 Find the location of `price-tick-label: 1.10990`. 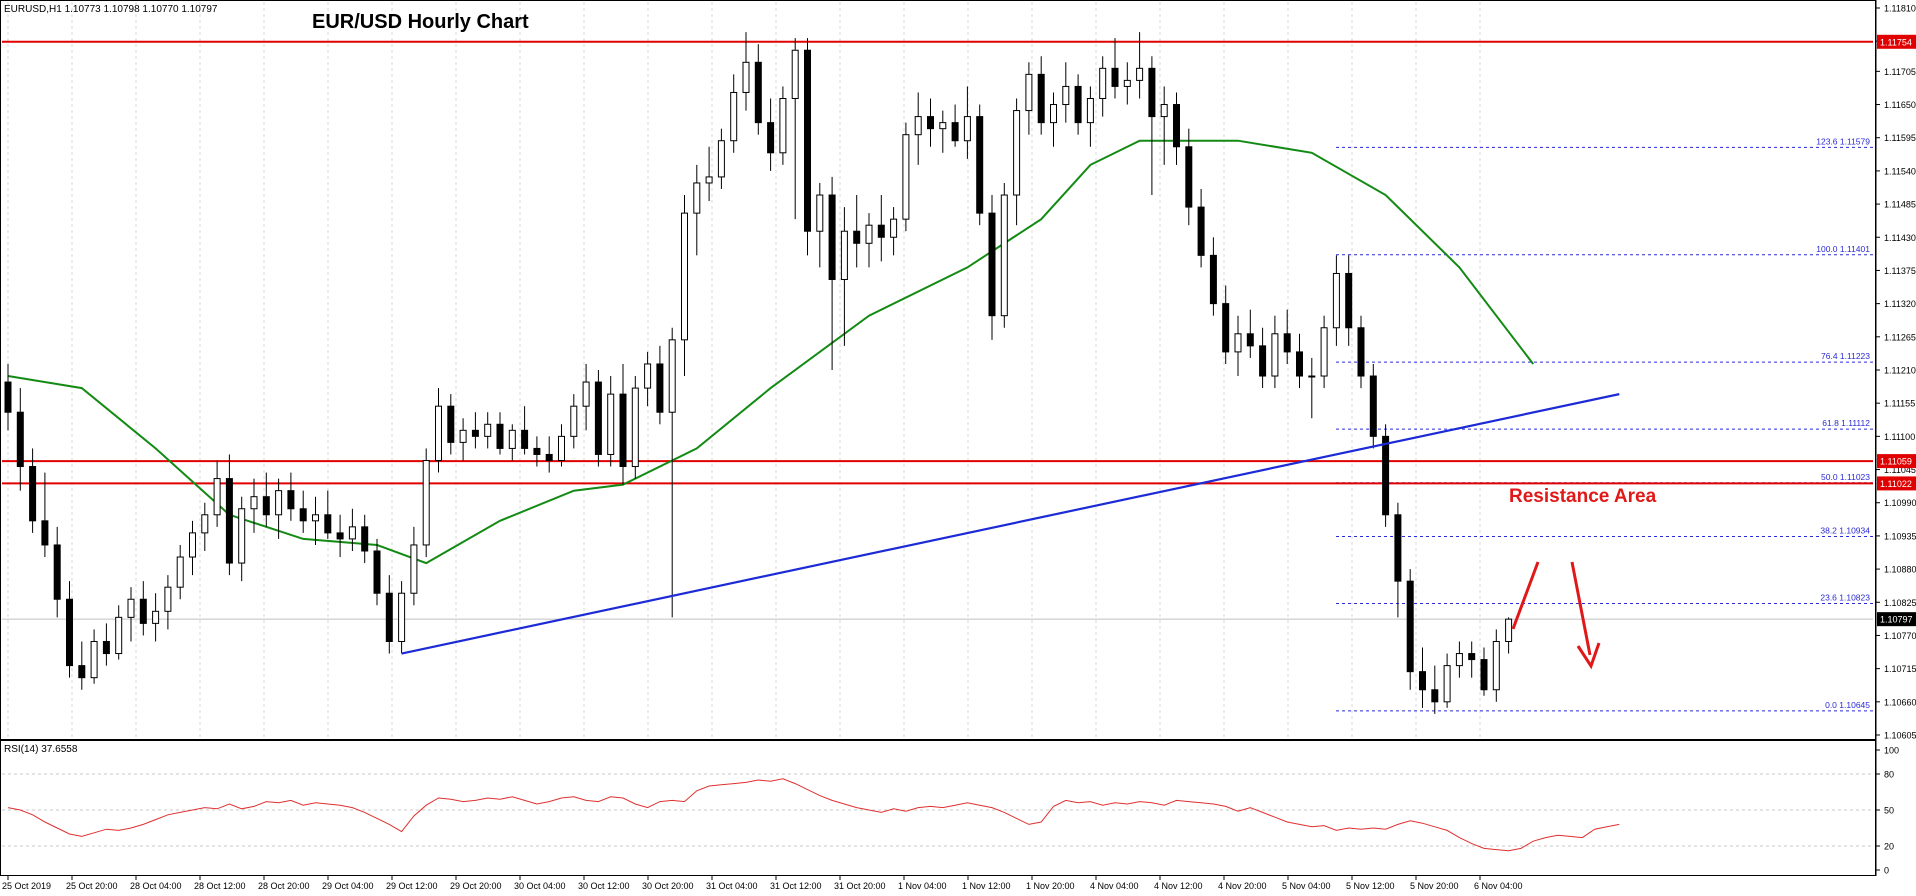

price-tick-label: 1.10990 is located at coordinates (1900, 503).